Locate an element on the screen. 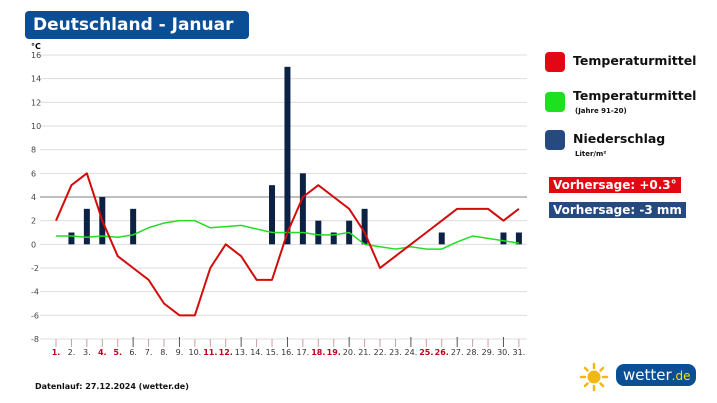 This screenshot has width=717, height=403. y-tick-label: -4 is located at coordinates (35, 292).